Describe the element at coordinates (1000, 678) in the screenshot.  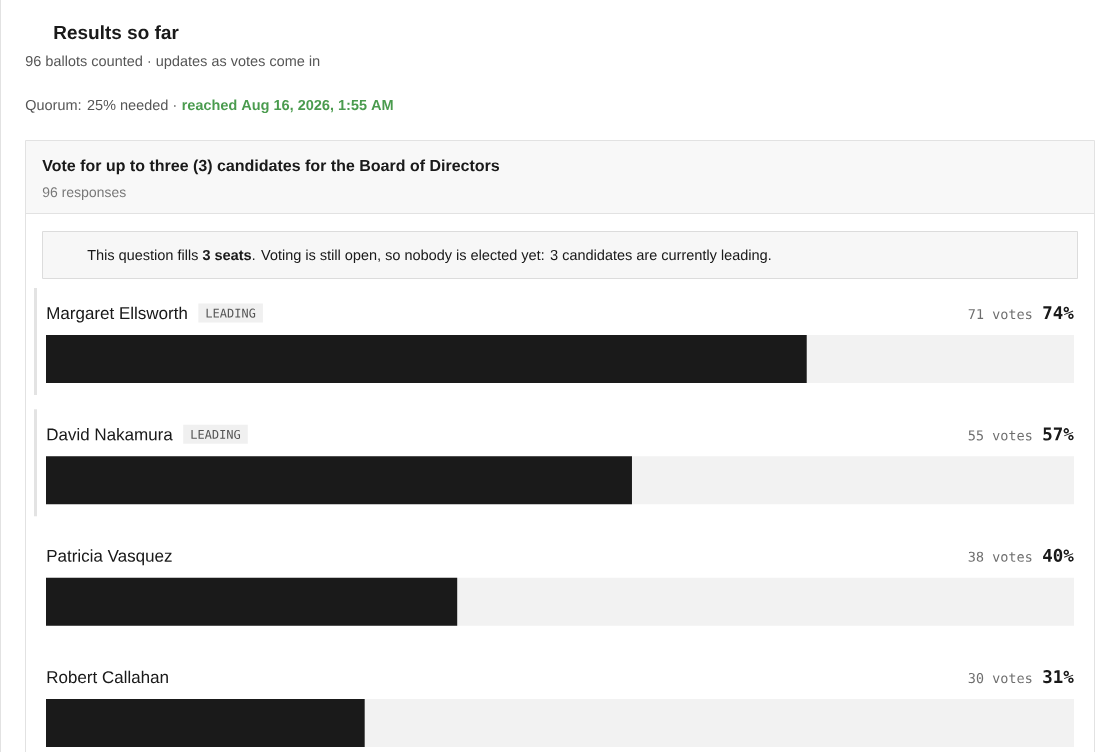
I see `annotation: 30 votes` at that location.